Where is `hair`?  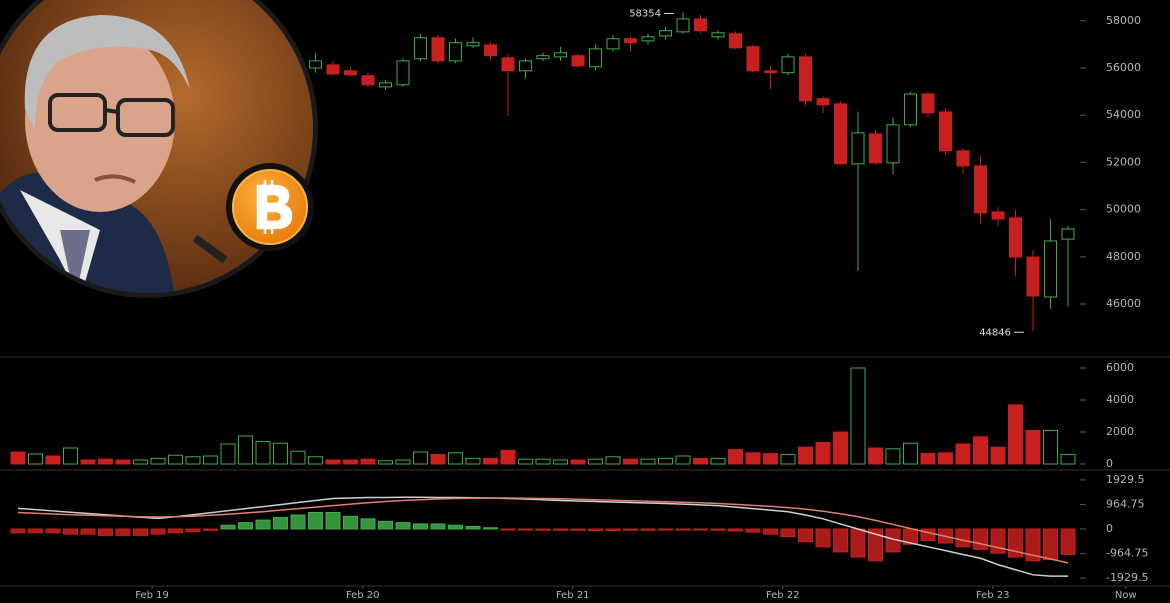 hair is located at coordinates (107, 72).